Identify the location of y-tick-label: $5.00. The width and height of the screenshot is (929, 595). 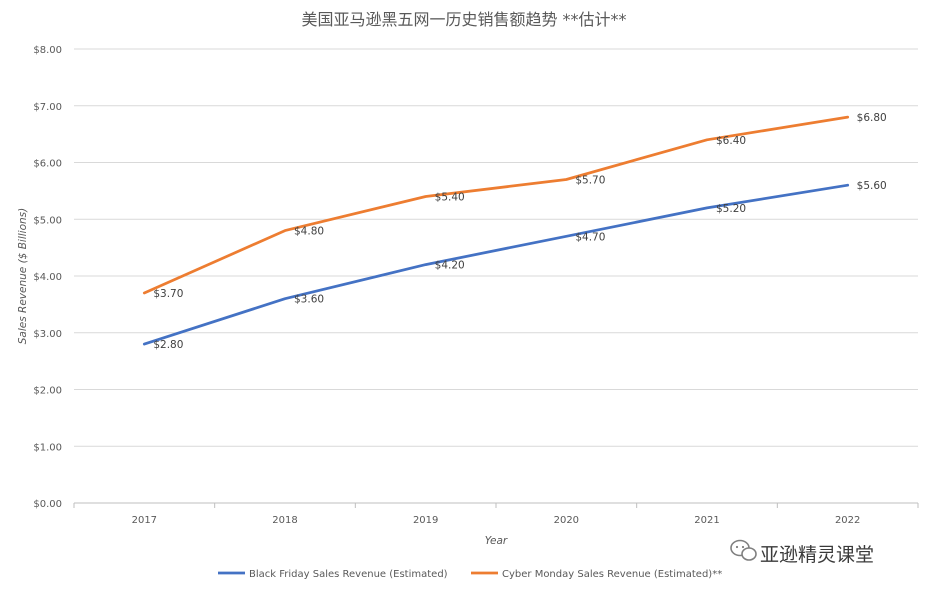
(47, 220).